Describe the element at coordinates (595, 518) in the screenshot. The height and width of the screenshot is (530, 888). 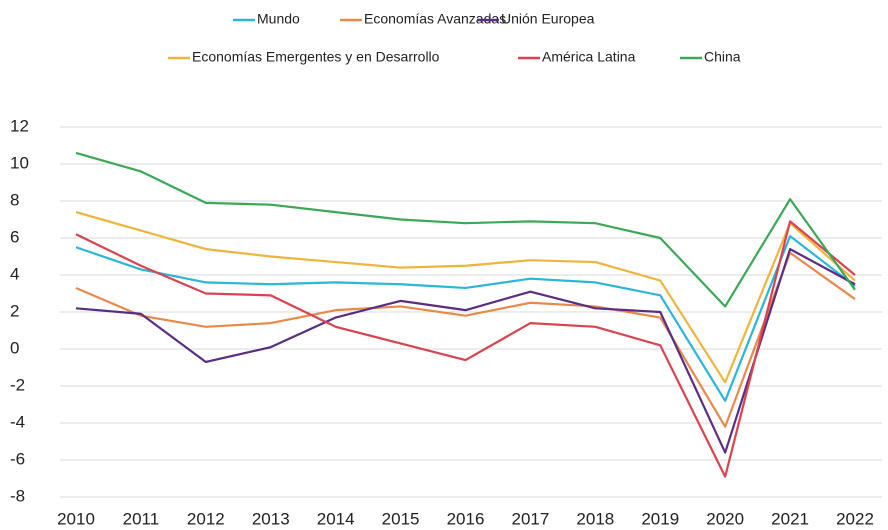
I see `x-tick-label: 2018` at that location.